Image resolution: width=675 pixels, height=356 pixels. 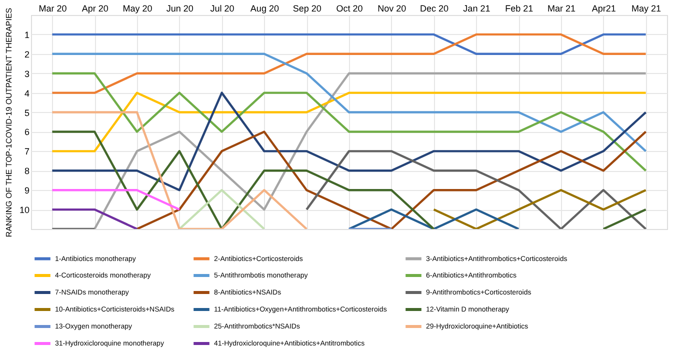 What do you see at coordinates (392, 9) in the screenshot?
I see `x-tick-label: Nov 20` at bounding box center [392, 9].